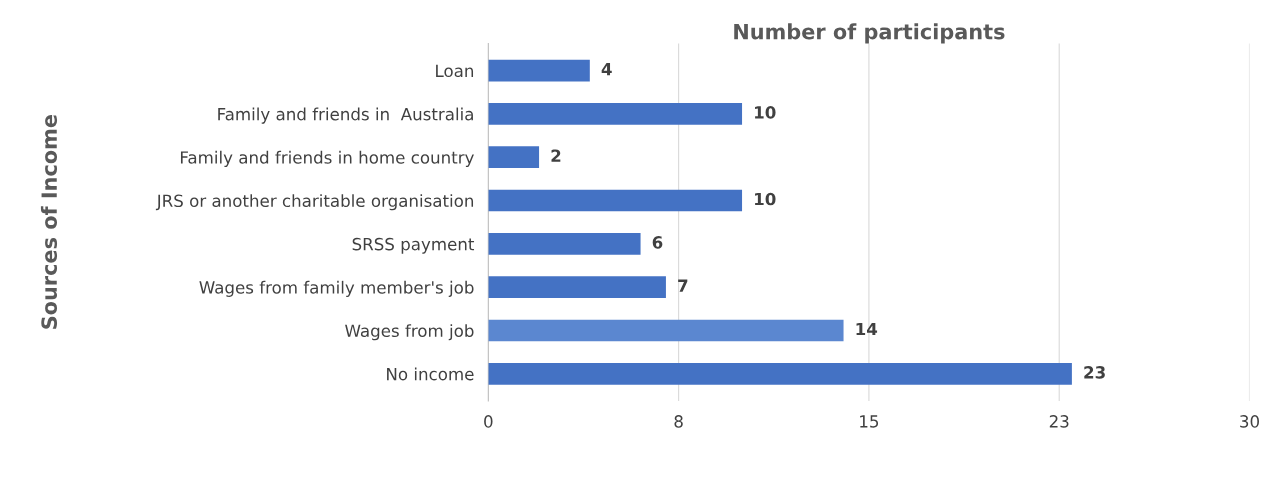  I want to click on x-tick-label: 0, so click(488, 421).